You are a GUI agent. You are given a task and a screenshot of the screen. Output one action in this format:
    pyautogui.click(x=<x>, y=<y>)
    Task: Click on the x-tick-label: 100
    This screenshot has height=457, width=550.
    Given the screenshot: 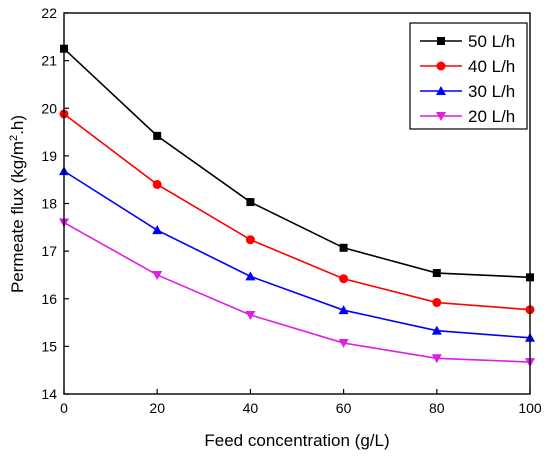 What is the action you would take?
    pyautogui.click(x=530, y=408)
    